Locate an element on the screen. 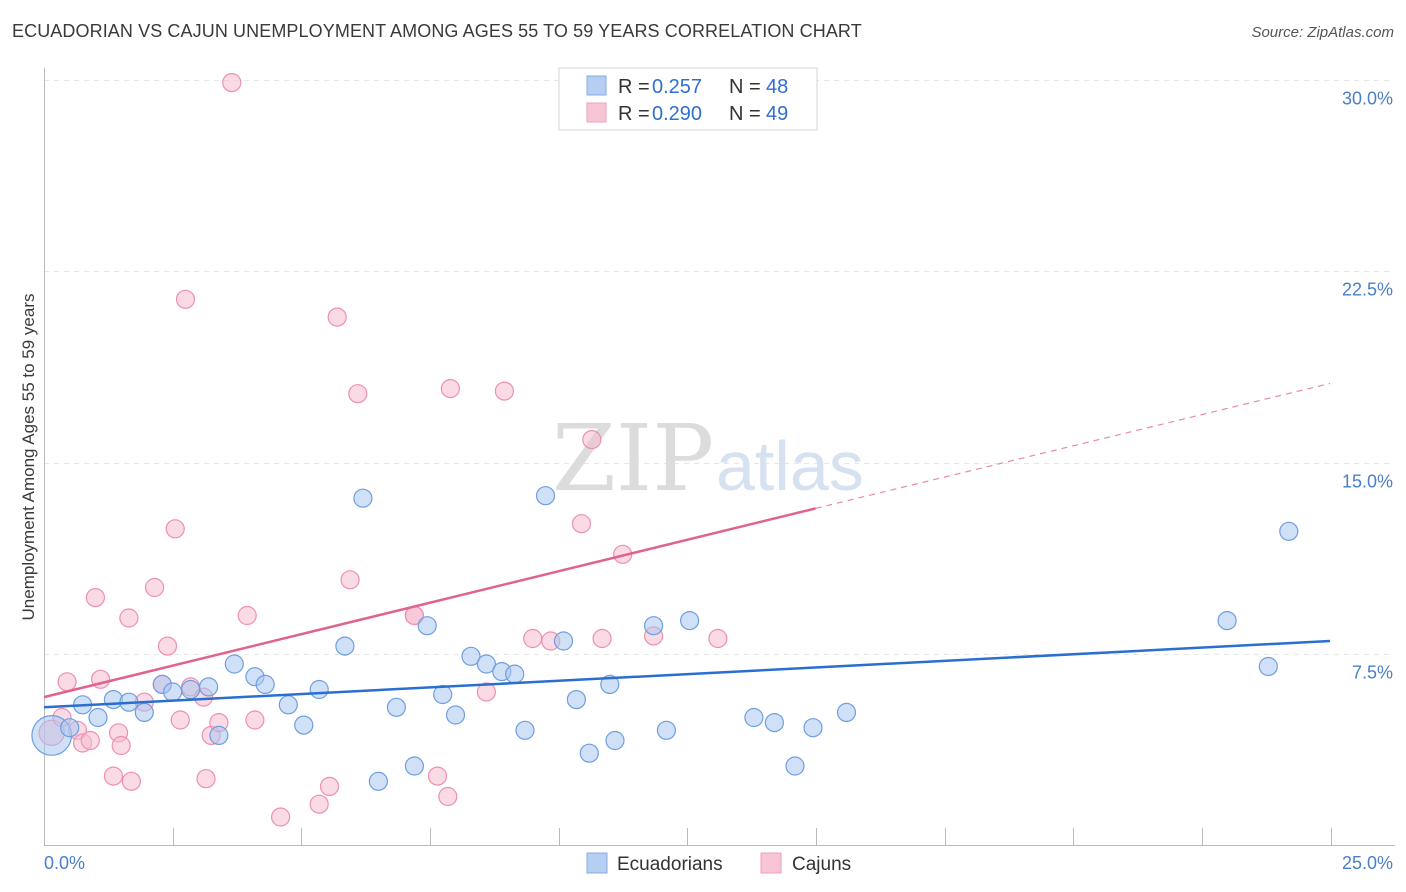 Image resolution: width=1406 pixels, height=892 pixels. legend: R = 0.257 N = 48 R = 0.290 N = 49 is located at coordinates (688, 99).